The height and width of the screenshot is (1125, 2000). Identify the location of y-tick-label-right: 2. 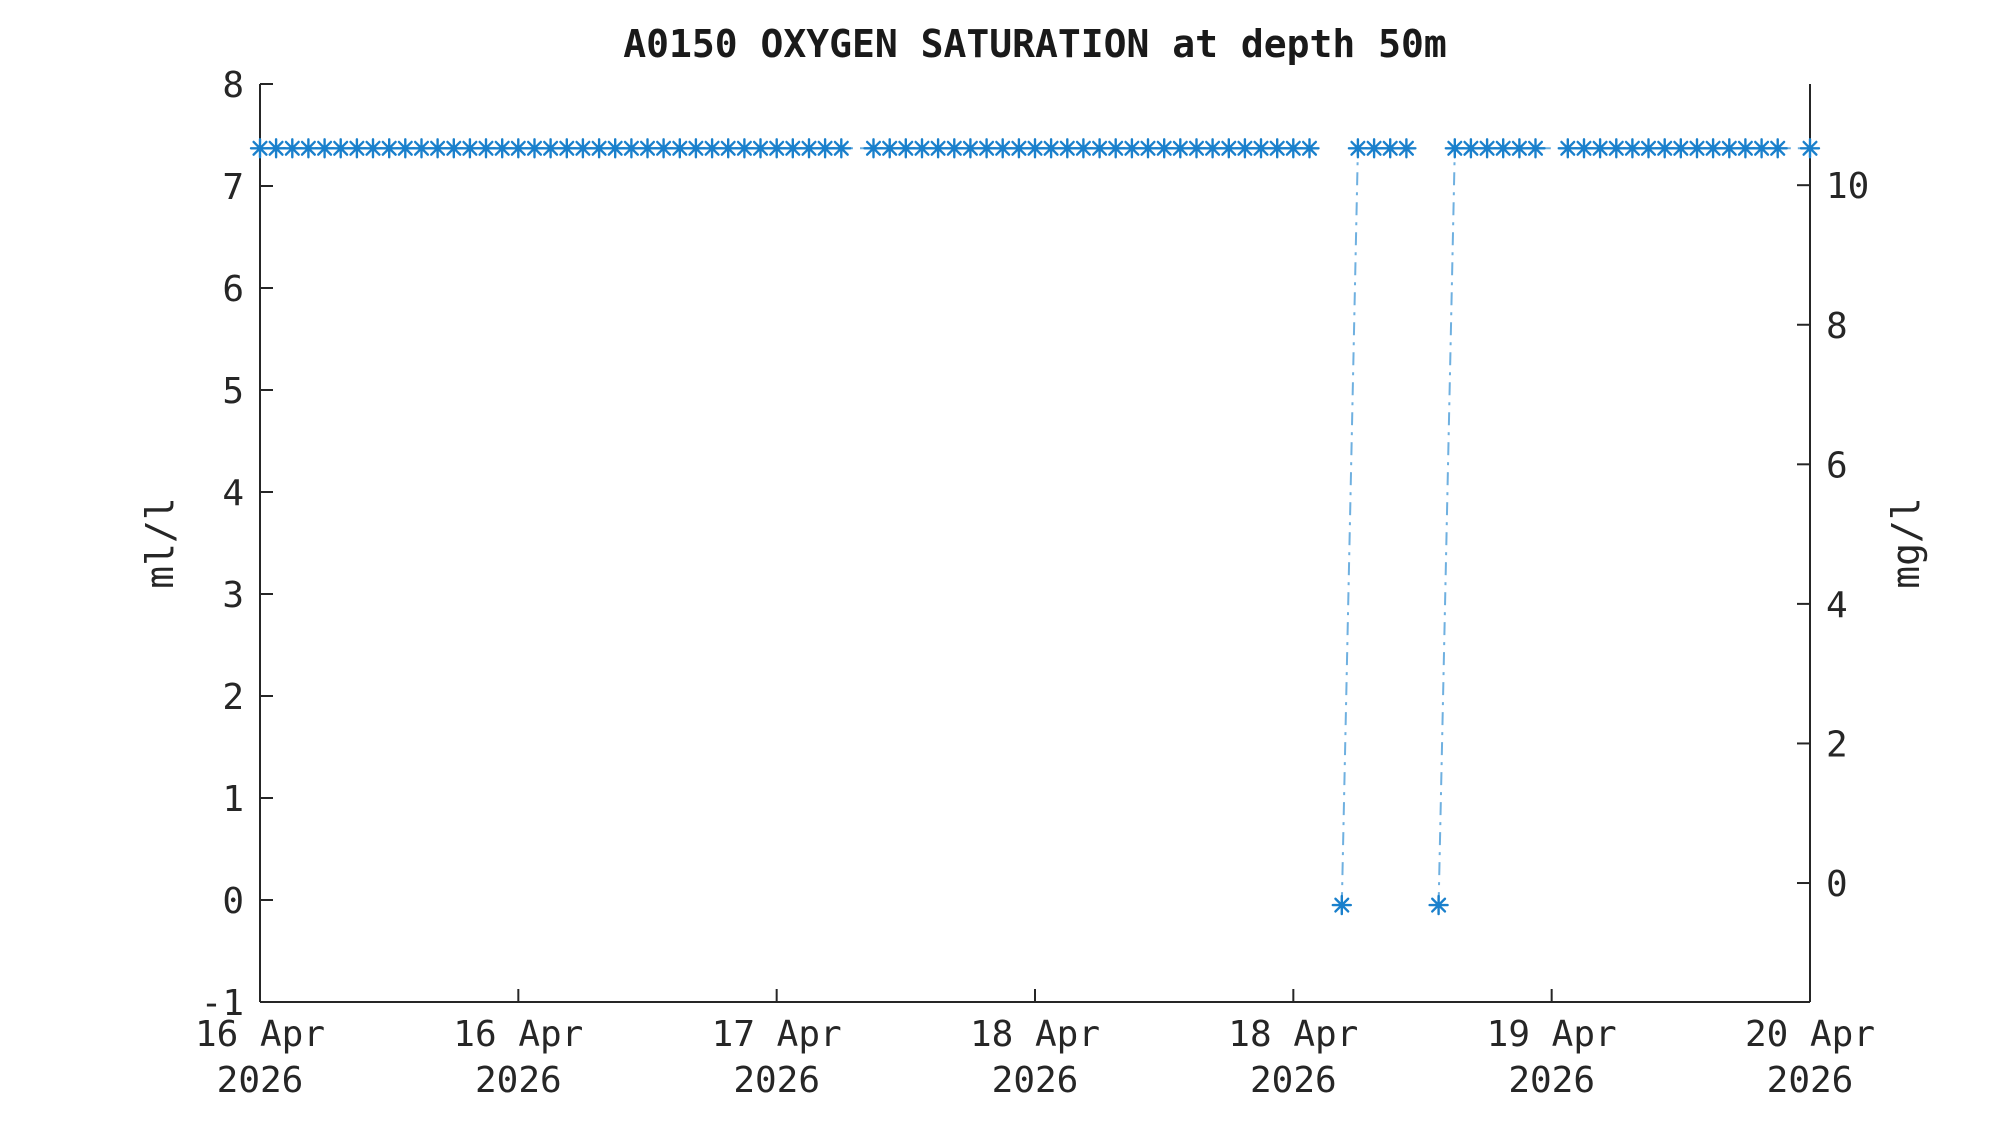
(1837, 744).